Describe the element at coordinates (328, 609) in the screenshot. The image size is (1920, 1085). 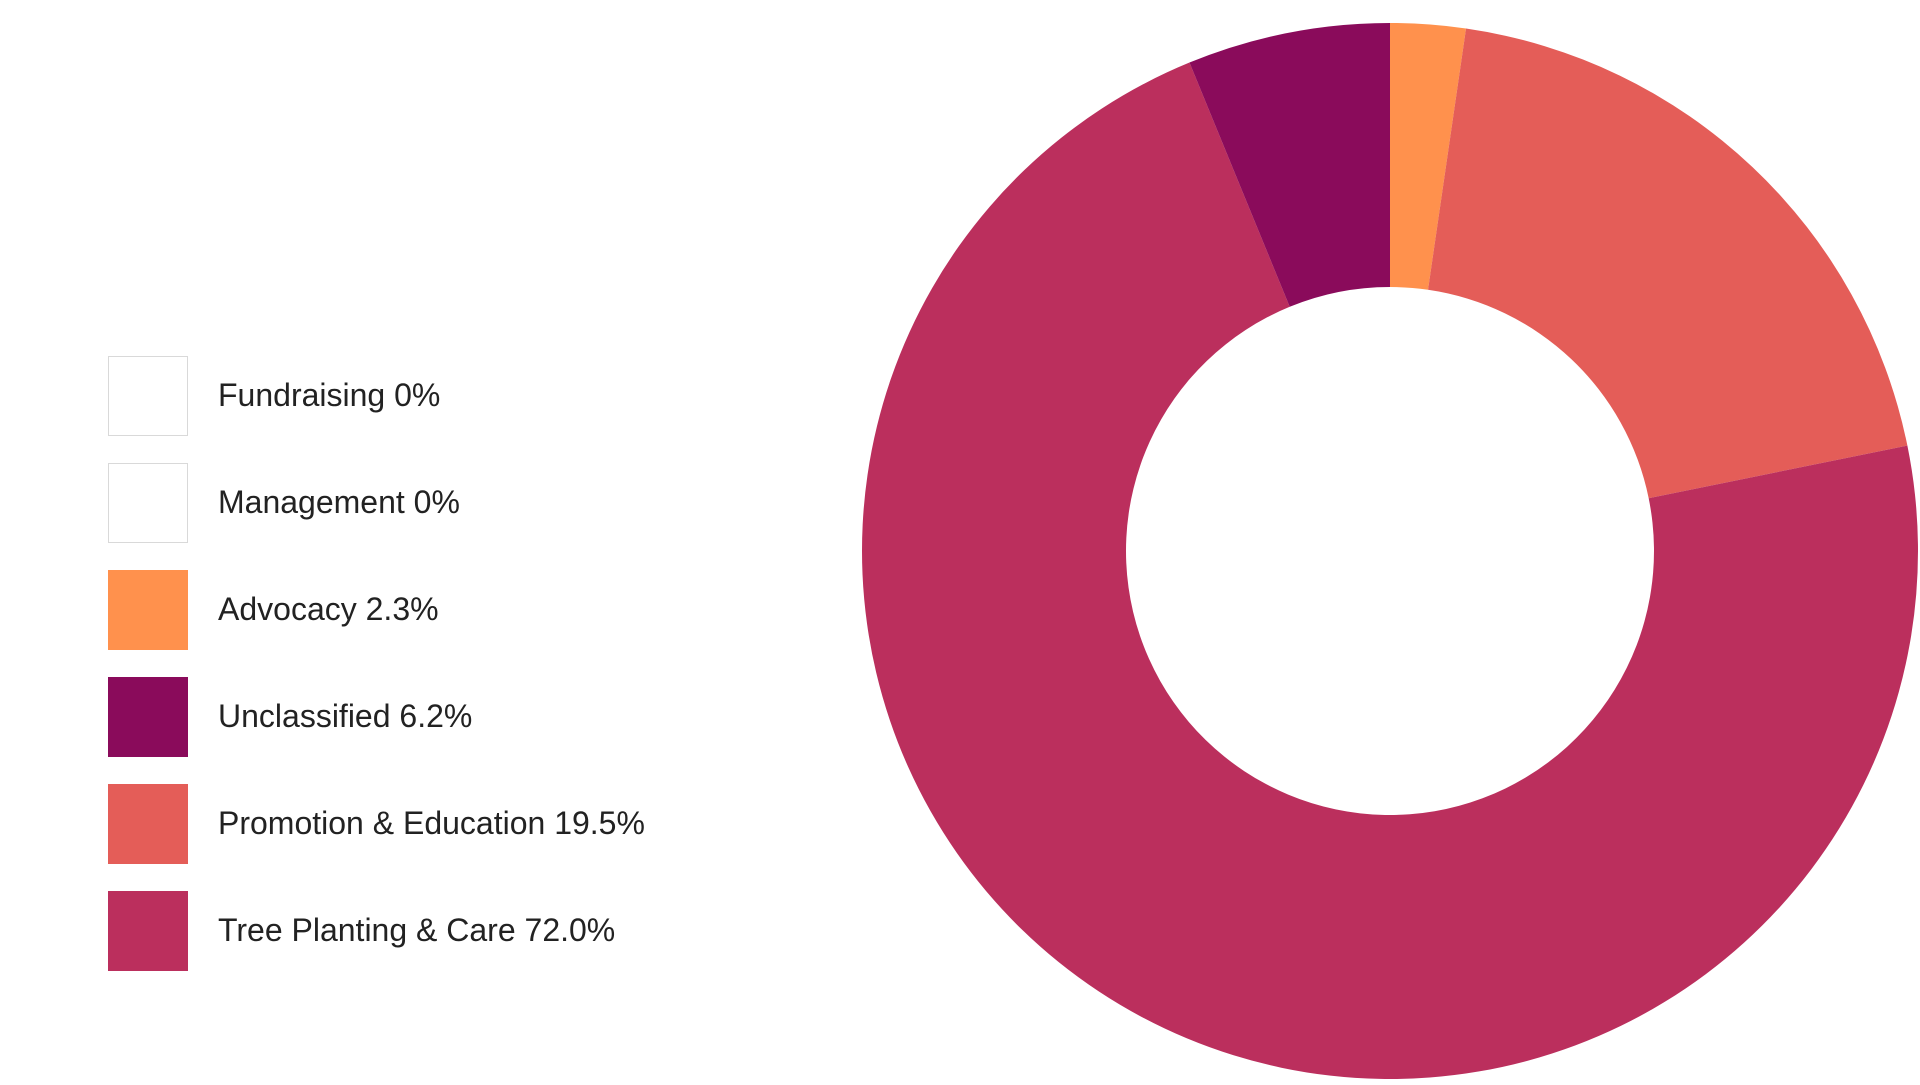
I see `legend-label-advocacy: Advocacy 2.3%` at that location.